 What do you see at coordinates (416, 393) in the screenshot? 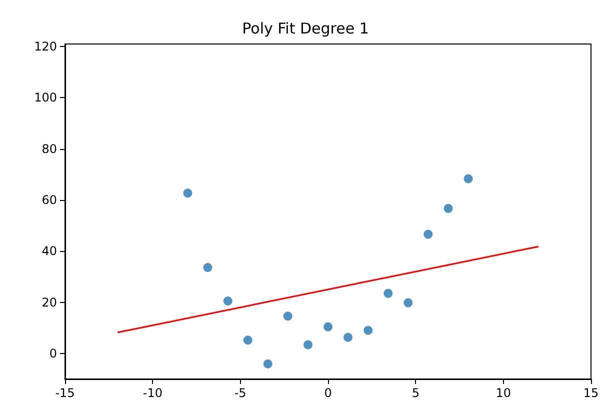
I see `x-tick-label: 5` at bounding box center [416, 393].